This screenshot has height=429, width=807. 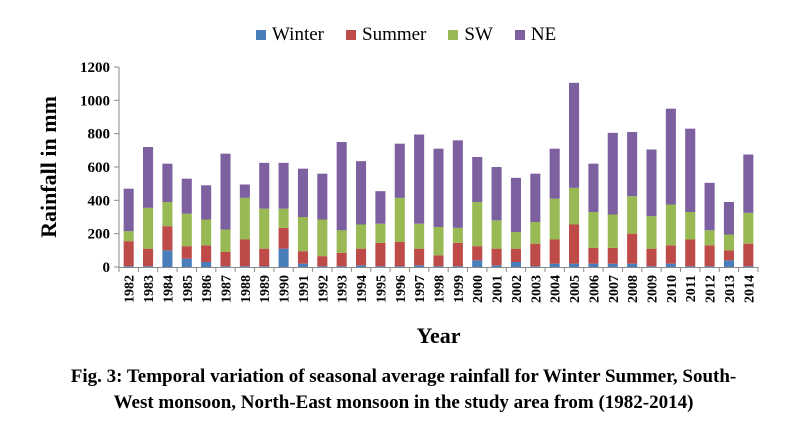 I want to click on bar-ne-2001, so click(x=496, y=194).